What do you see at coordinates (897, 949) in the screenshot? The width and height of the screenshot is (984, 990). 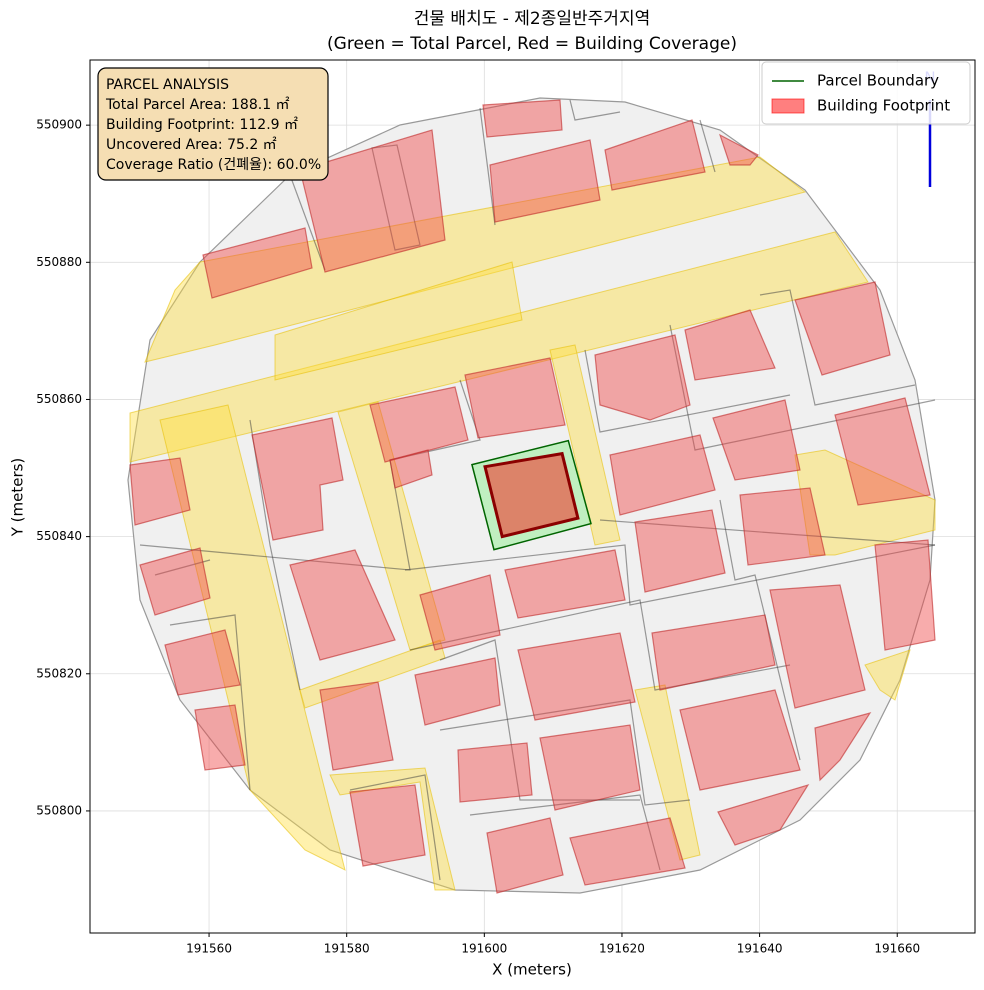 I see `x-tick-label: 191660` at bounding box center [897, 949].